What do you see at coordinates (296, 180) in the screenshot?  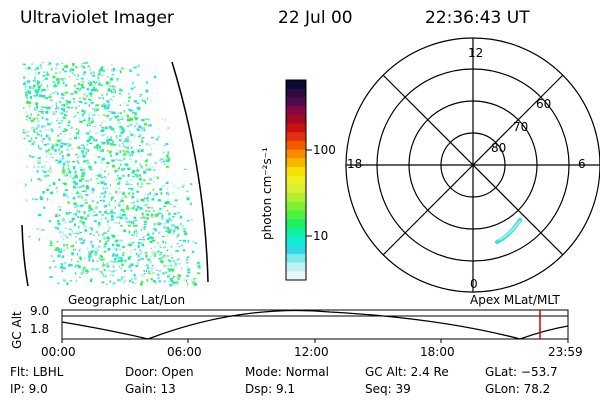 I see `colorbar` at bounding box center [296, 180].